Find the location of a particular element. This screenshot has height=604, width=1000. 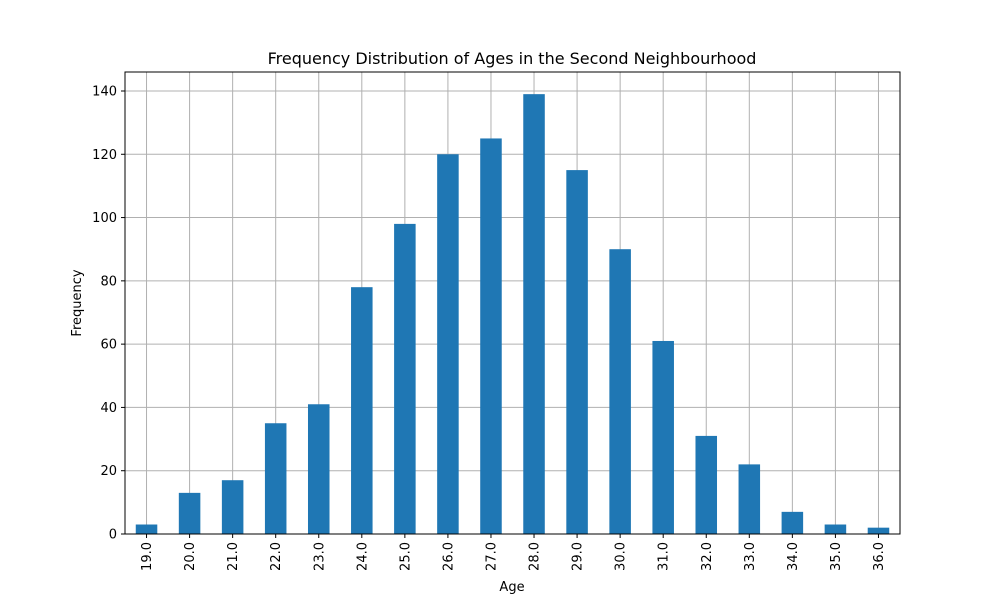

x-tick-label: 19.0 is located at coordinates (147, 556).